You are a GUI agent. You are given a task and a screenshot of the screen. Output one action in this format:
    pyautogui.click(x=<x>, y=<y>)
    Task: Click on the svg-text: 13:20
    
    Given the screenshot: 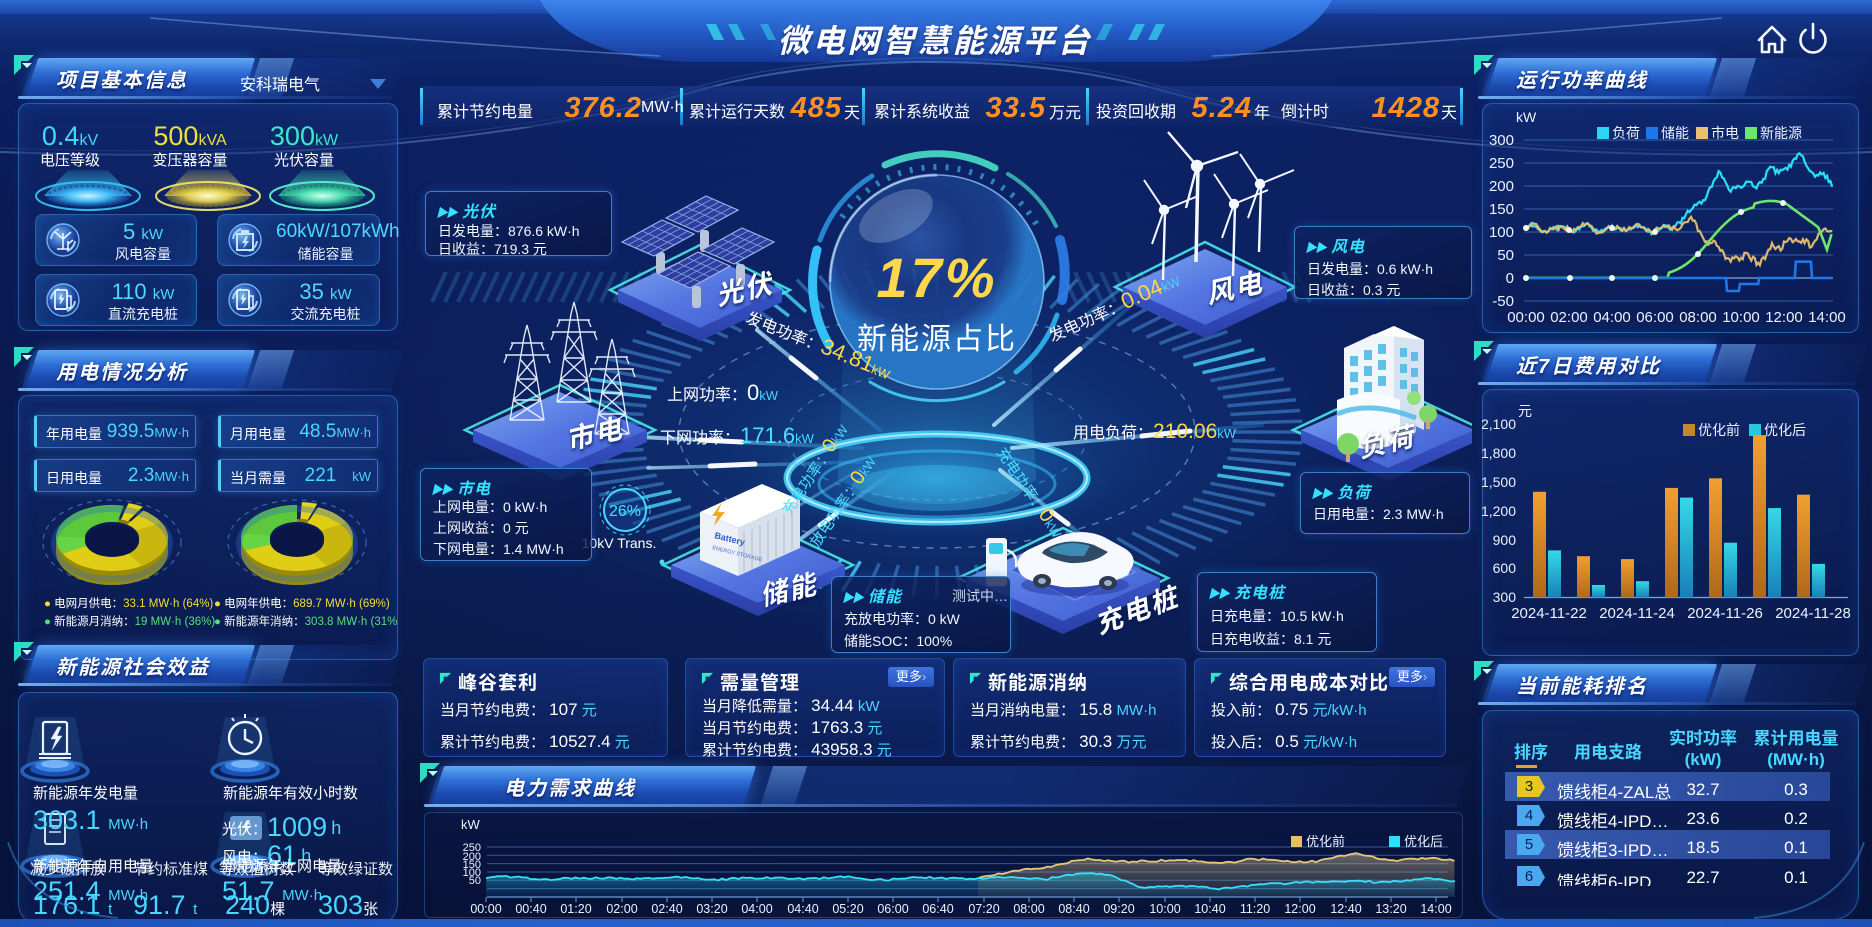 What is the action you would take?
    pyautogui.click(x=1390, y=909)
    